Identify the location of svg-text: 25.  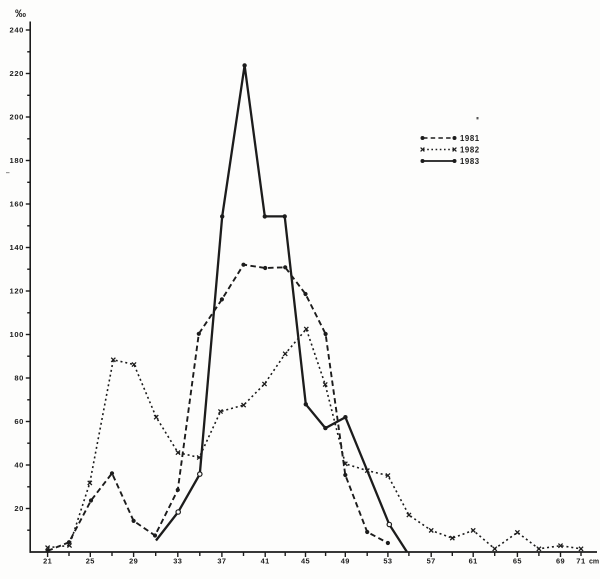
(90, 561).